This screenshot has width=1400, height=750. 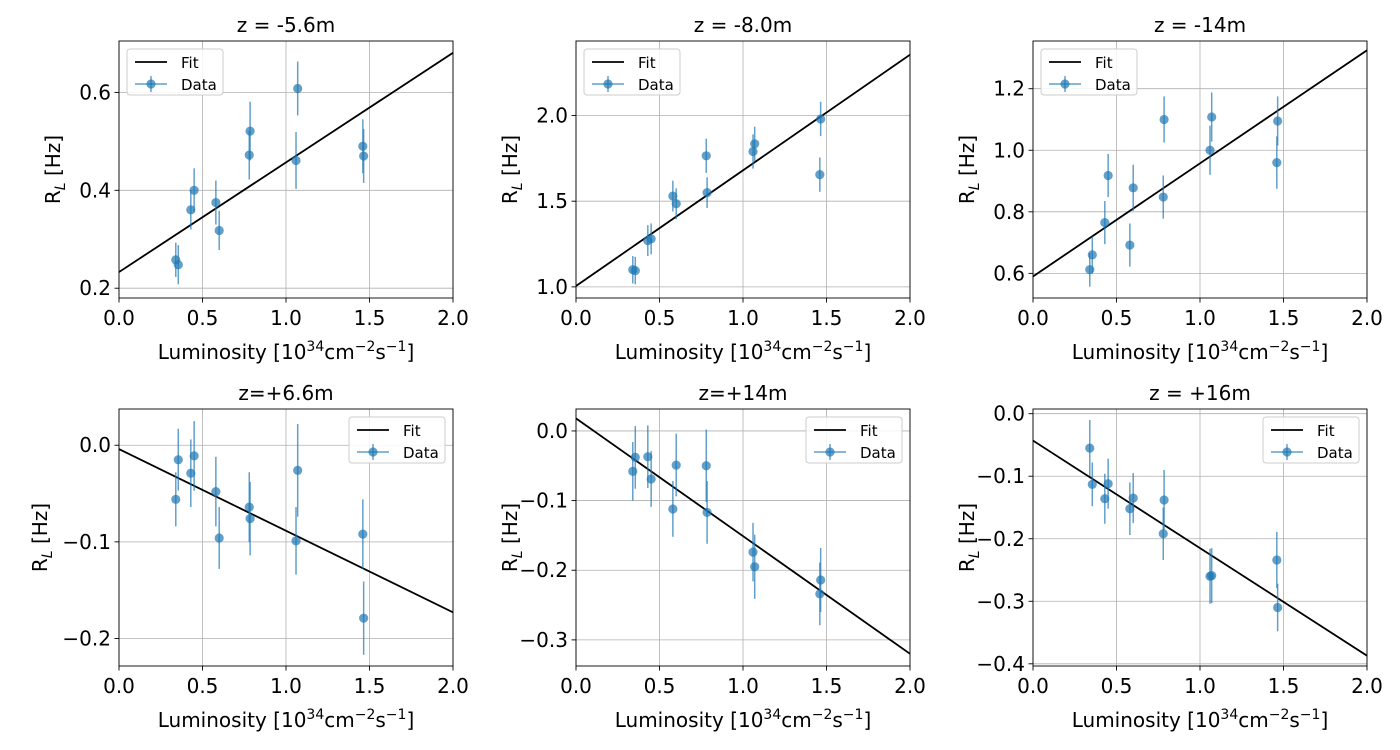 What do you see at coordinates (552, 287) in the screenshot?
I see `y-tick-label: 1.0` at bounding box center [552, 287].